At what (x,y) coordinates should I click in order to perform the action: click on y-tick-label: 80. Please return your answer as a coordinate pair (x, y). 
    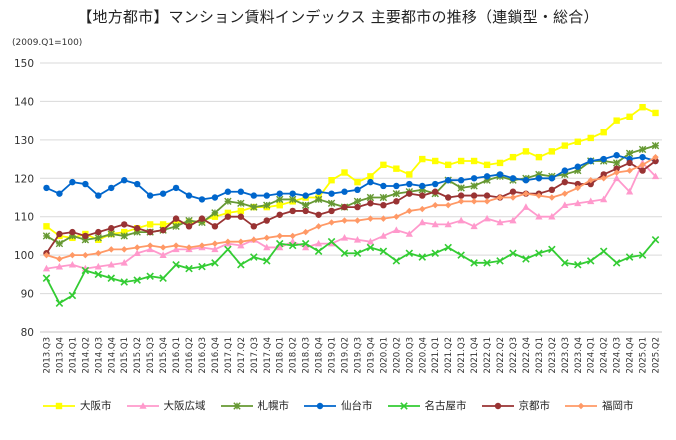
    Looking at the image, I should click on (27, 333).